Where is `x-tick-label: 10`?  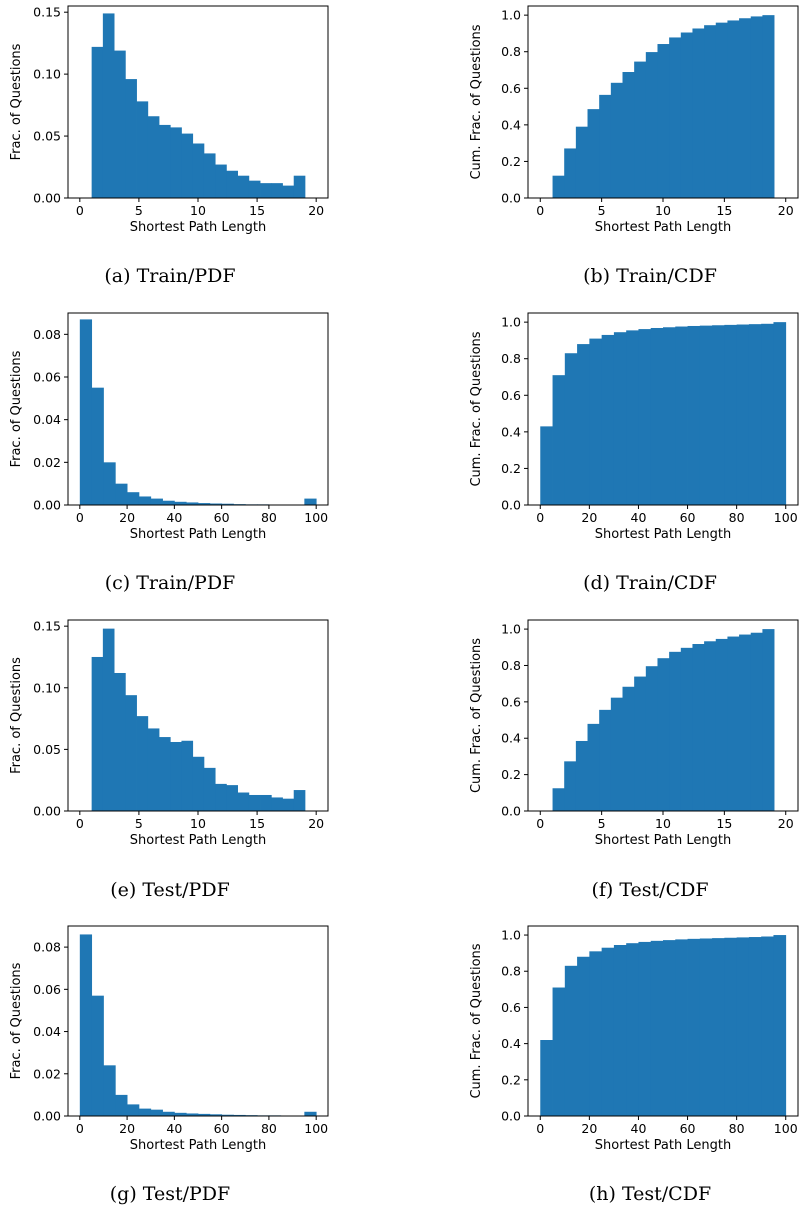 x-tick-label: 10 is located at coordinates (663, 823).